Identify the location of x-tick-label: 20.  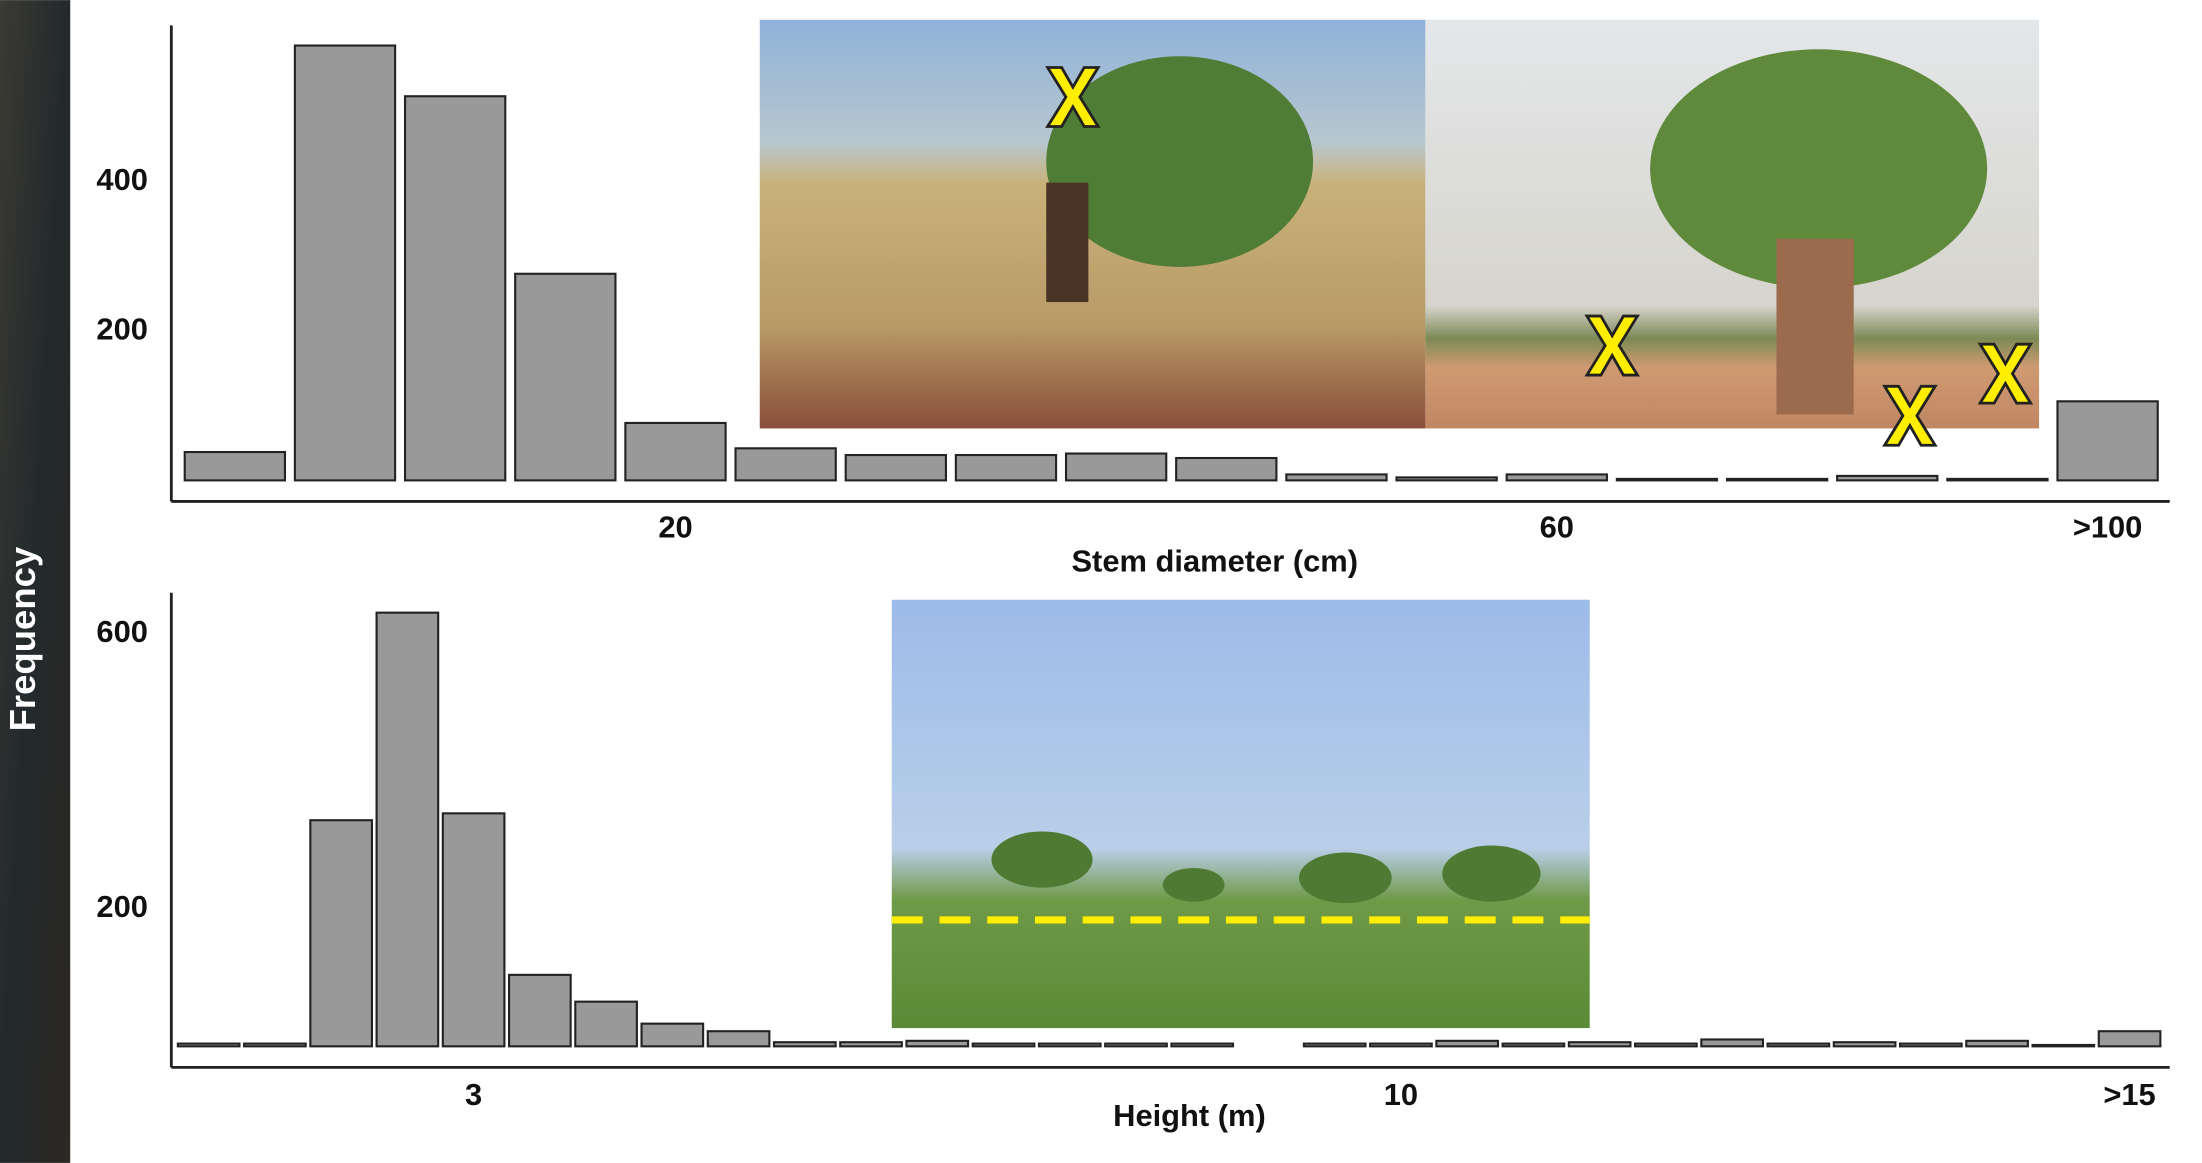
(675, 527).